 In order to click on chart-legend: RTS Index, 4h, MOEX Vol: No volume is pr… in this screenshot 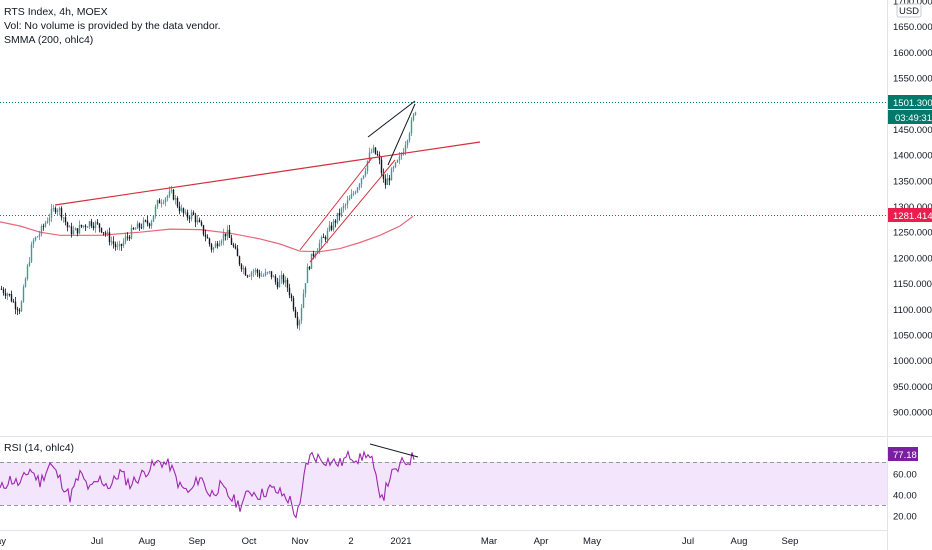, I will do `click(112, 26)`.